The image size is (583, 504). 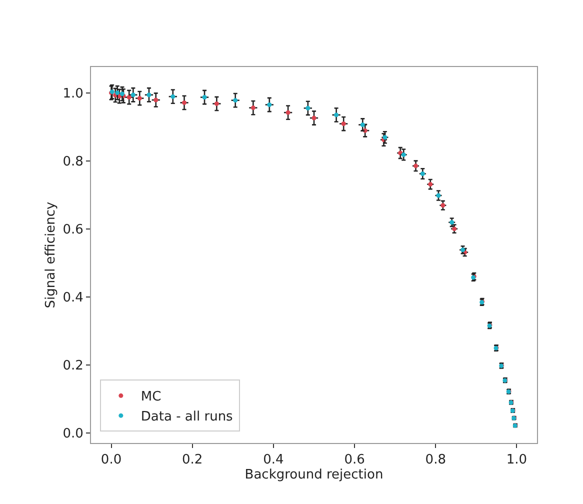 I want to click on x-axis-title: Background rejection, so click(x=314, y=475).